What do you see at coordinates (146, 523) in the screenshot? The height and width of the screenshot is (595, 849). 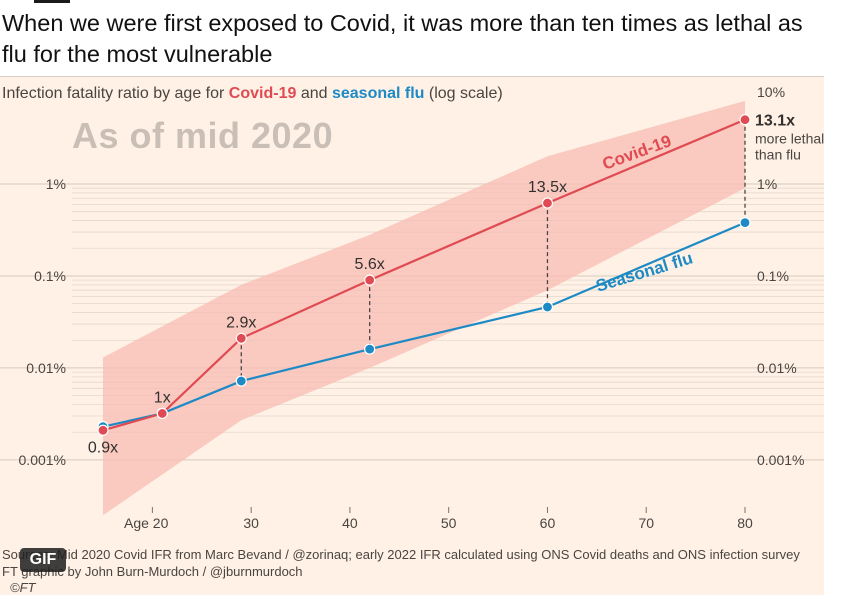 I see `x-tick-label: Age 20` at bounding box center [146, 523].